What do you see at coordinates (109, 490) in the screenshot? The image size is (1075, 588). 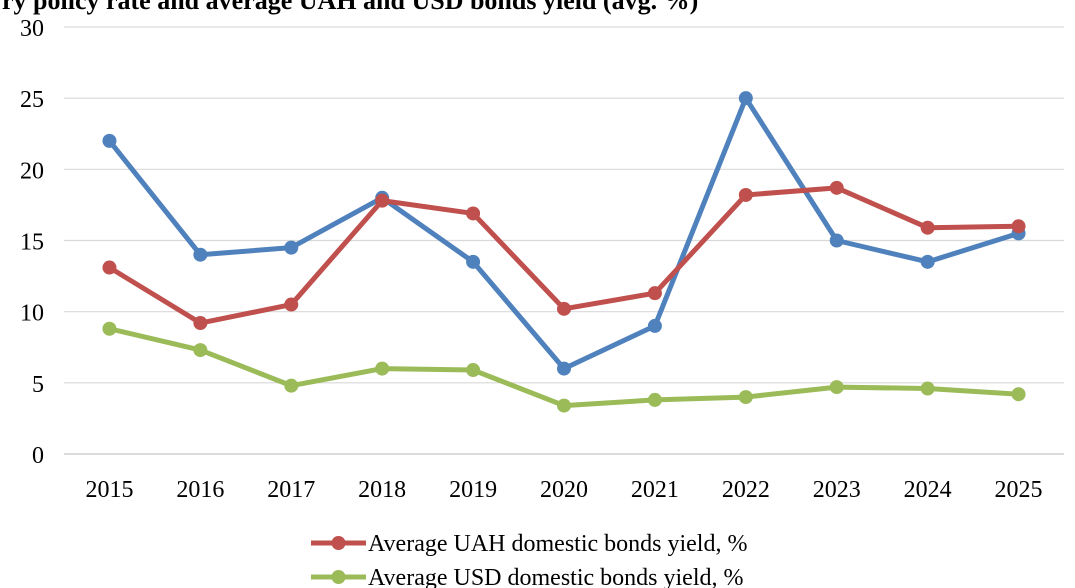 I see `x-tick-label: 2015` at bounding box center [109, 490].